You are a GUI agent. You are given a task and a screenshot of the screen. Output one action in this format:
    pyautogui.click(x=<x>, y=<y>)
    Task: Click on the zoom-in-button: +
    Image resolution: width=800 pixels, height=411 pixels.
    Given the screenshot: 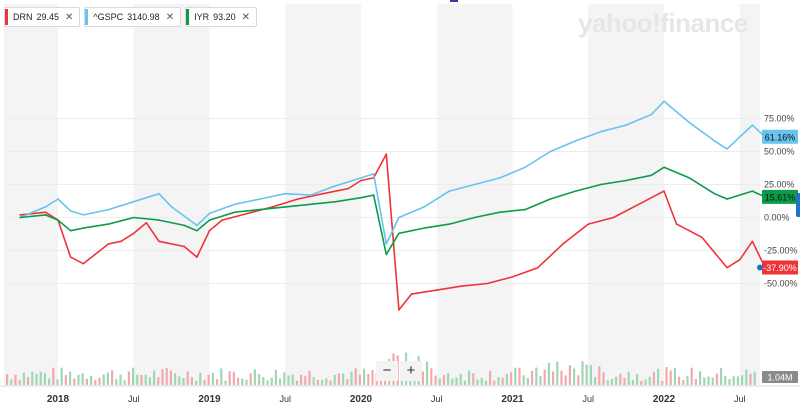 What is the action you would take?
    pyautogui.click(x=411, y=371)
    